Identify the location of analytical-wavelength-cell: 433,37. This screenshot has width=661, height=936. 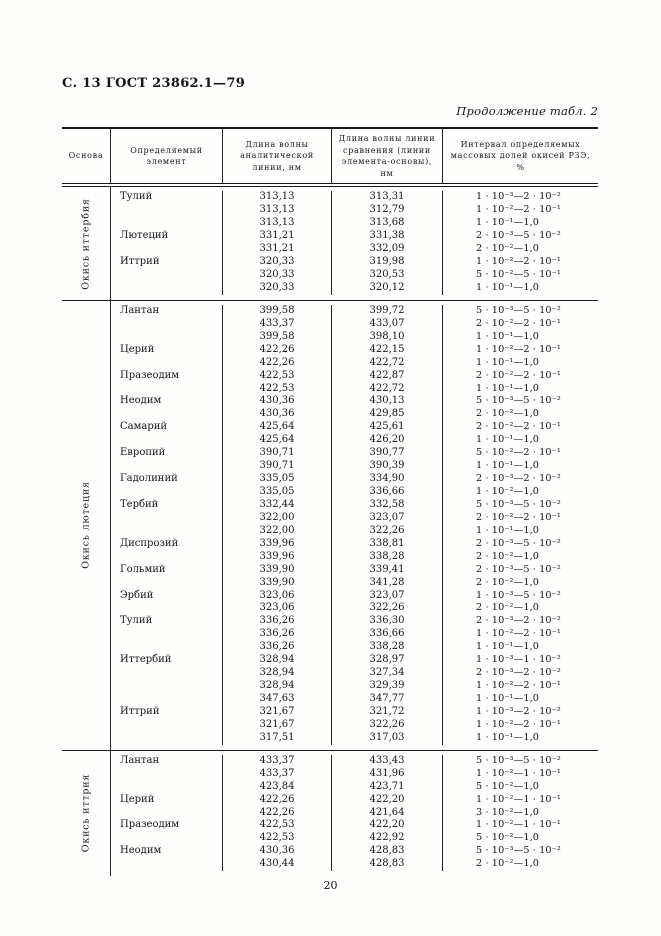
(277, 324).